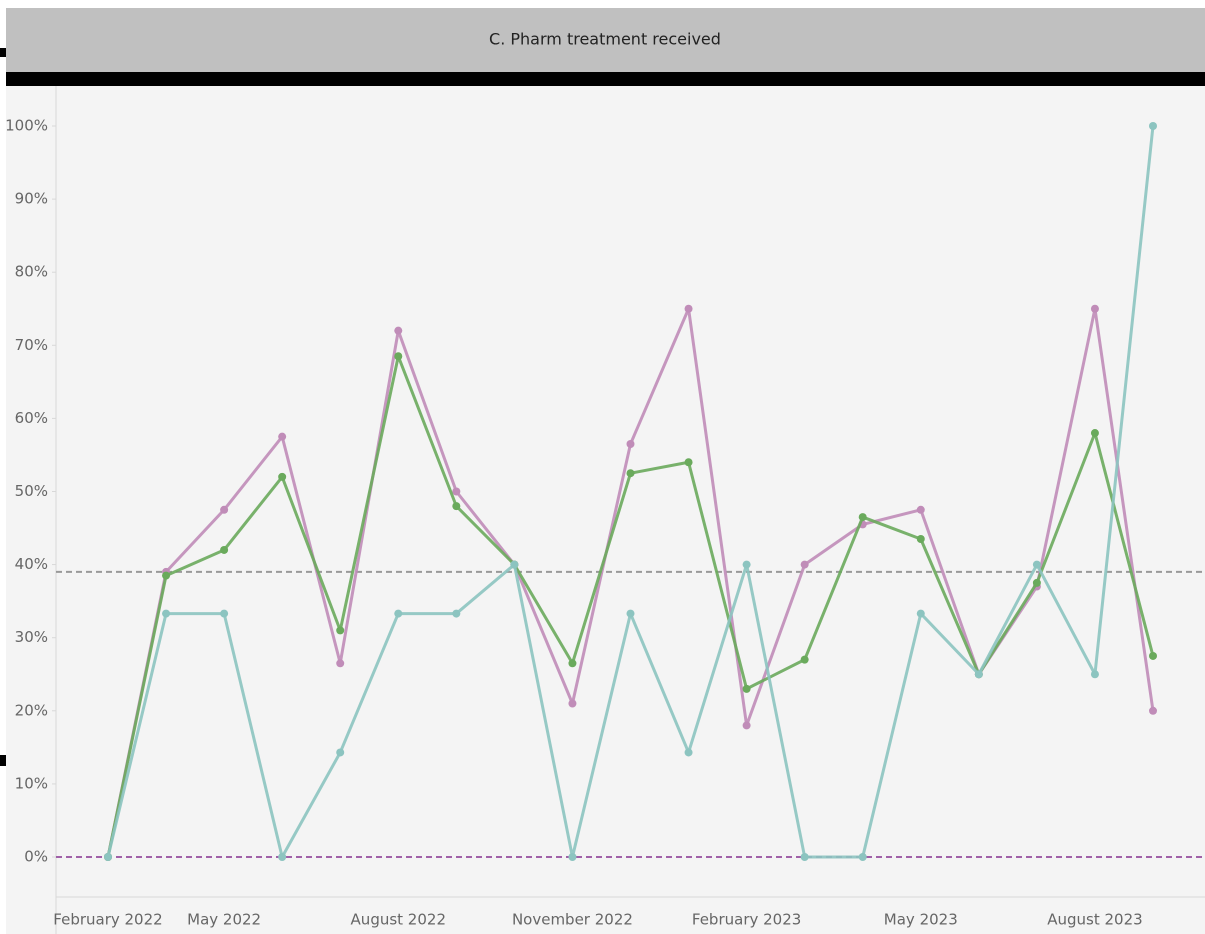 Image resolution: width=1205 pixels, height=934 pixels. I want to click on y-tick-label: 20%, so click(31, 710).